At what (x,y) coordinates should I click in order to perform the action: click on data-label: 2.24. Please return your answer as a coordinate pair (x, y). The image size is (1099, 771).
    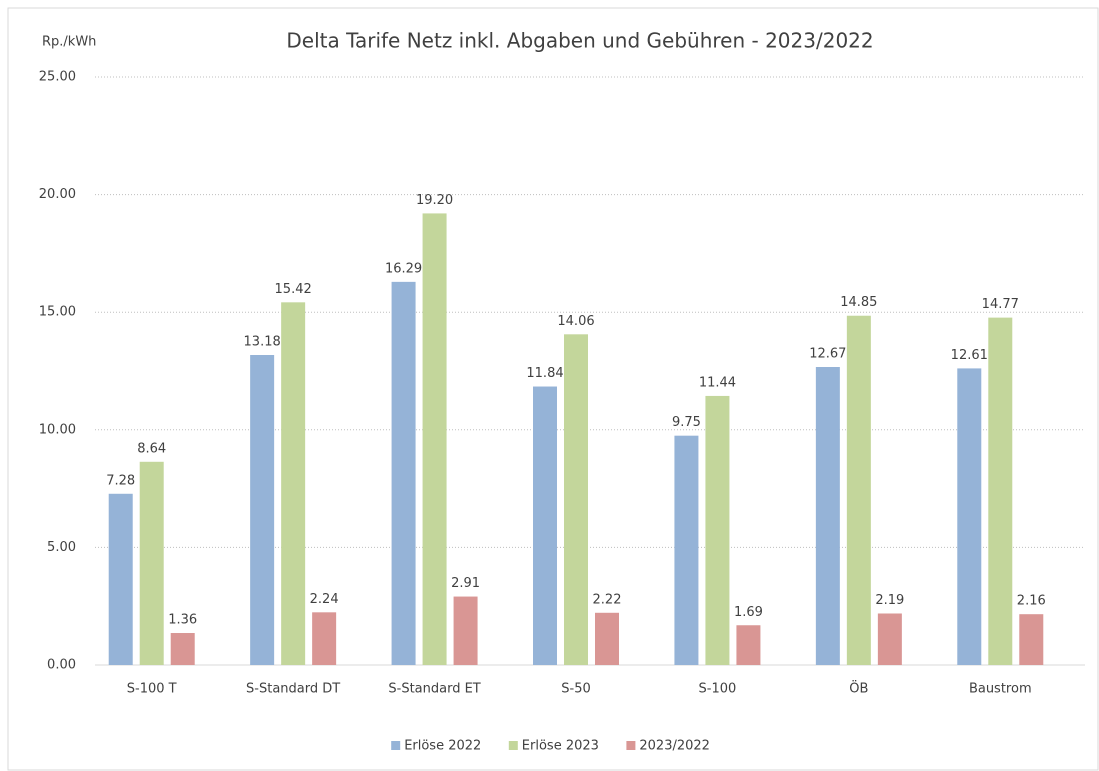
    Looking at the image, I should click on (324, 599).